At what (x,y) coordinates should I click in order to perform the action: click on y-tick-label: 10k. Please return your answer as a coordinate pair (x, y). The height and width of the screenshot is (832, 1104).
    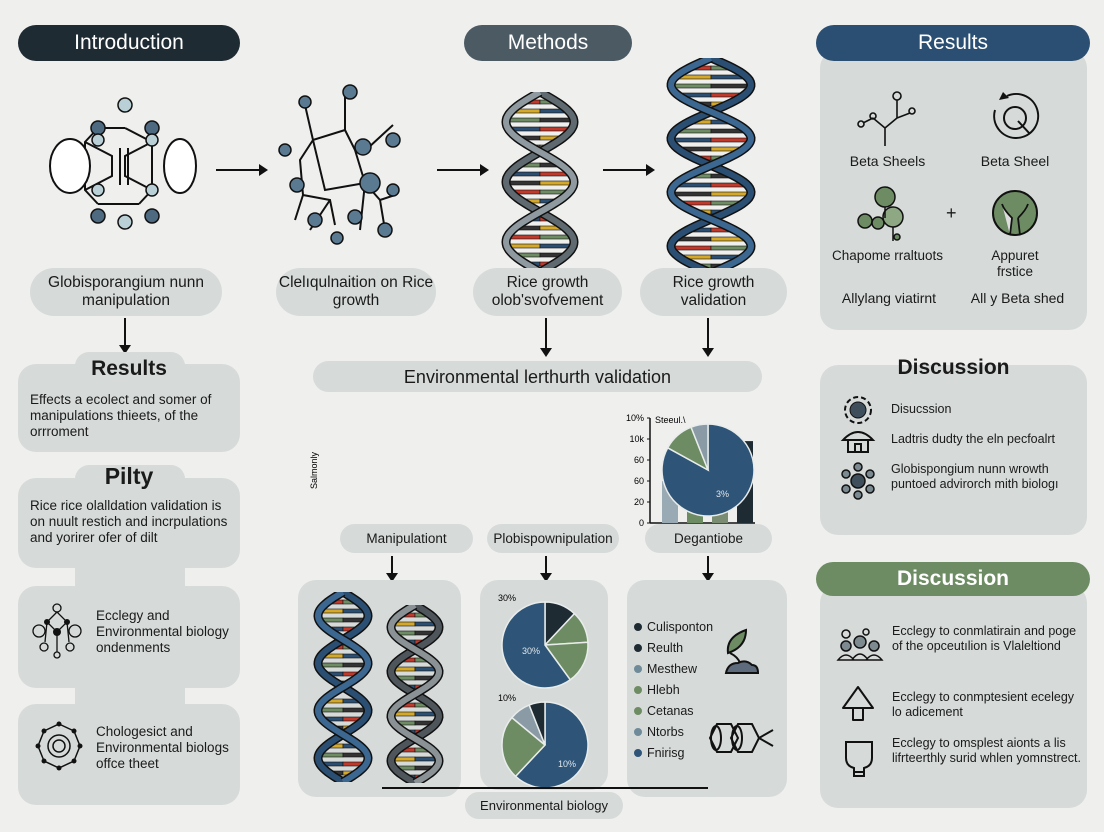
    Looking at the image, I should click on (636, 439).